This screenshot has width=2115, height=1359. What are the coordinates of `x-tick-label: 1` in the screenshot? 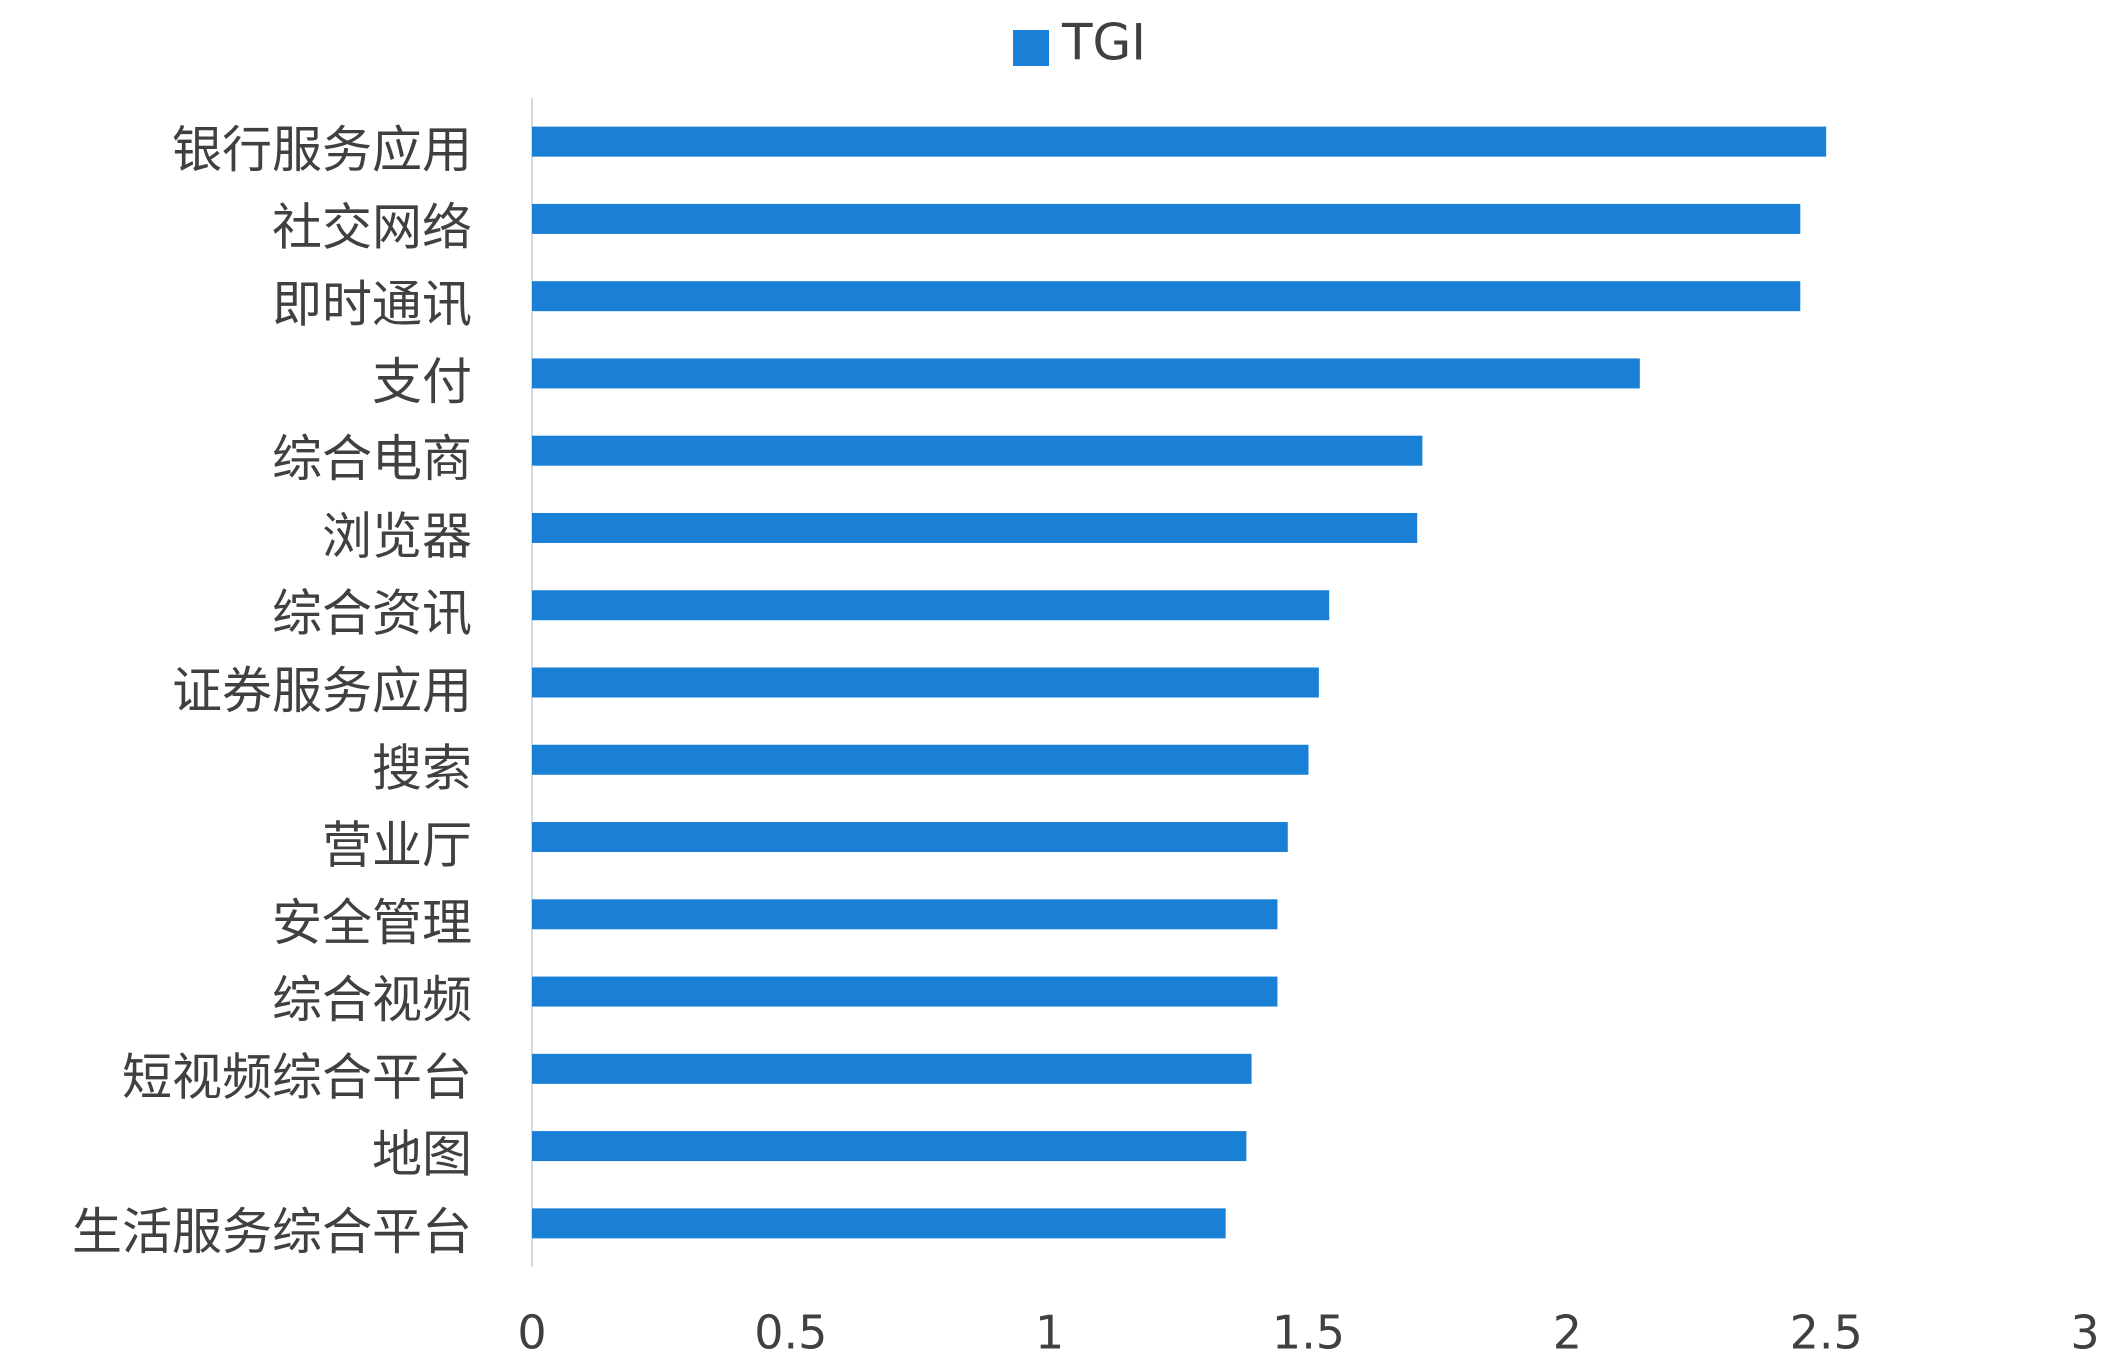 It's located at (1049, 1332).